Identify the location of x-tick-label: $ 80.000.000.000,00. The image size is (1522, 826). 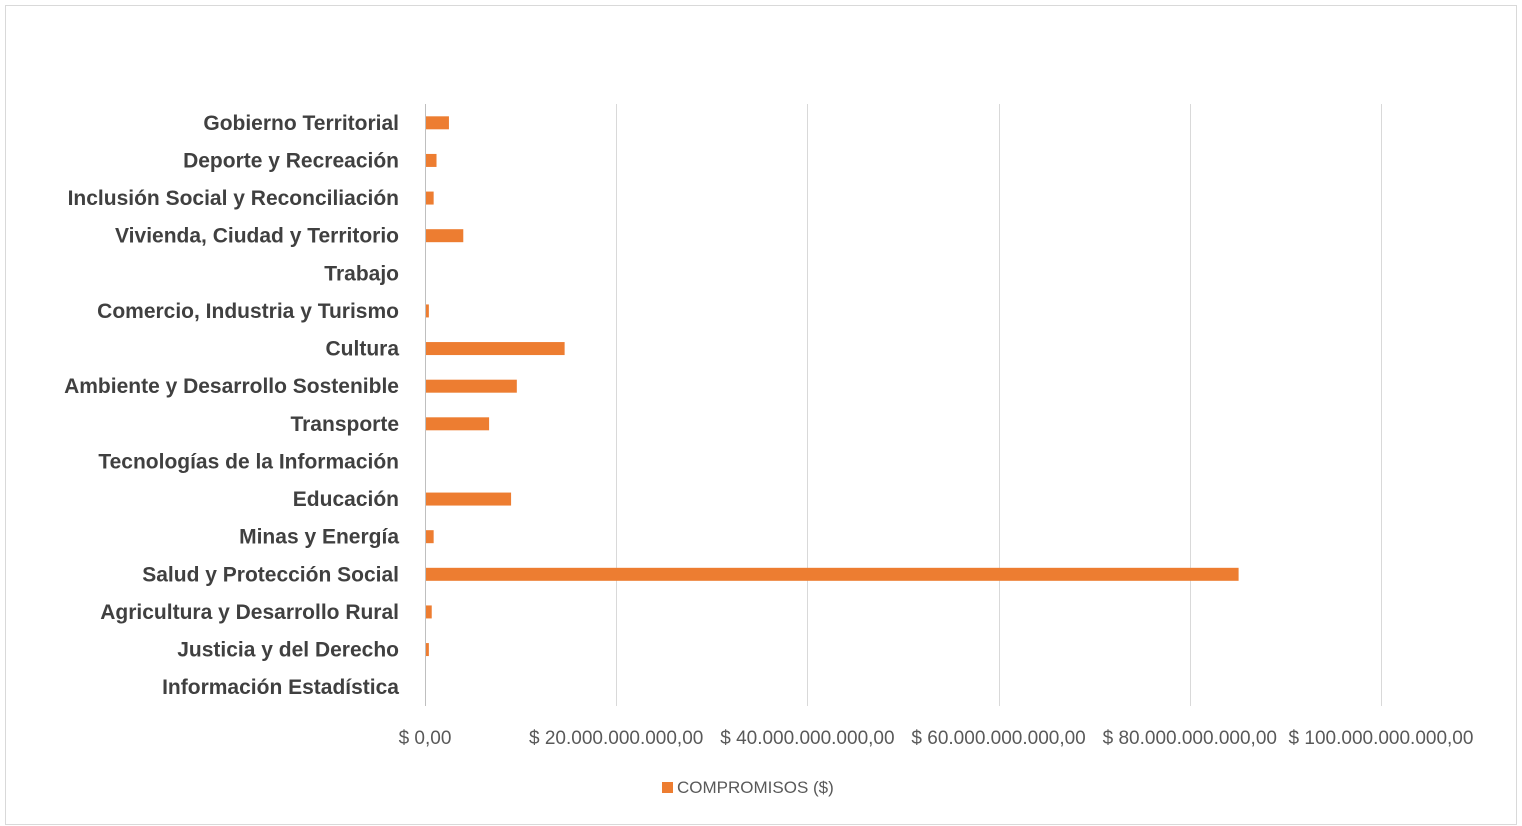
(1190, 738).